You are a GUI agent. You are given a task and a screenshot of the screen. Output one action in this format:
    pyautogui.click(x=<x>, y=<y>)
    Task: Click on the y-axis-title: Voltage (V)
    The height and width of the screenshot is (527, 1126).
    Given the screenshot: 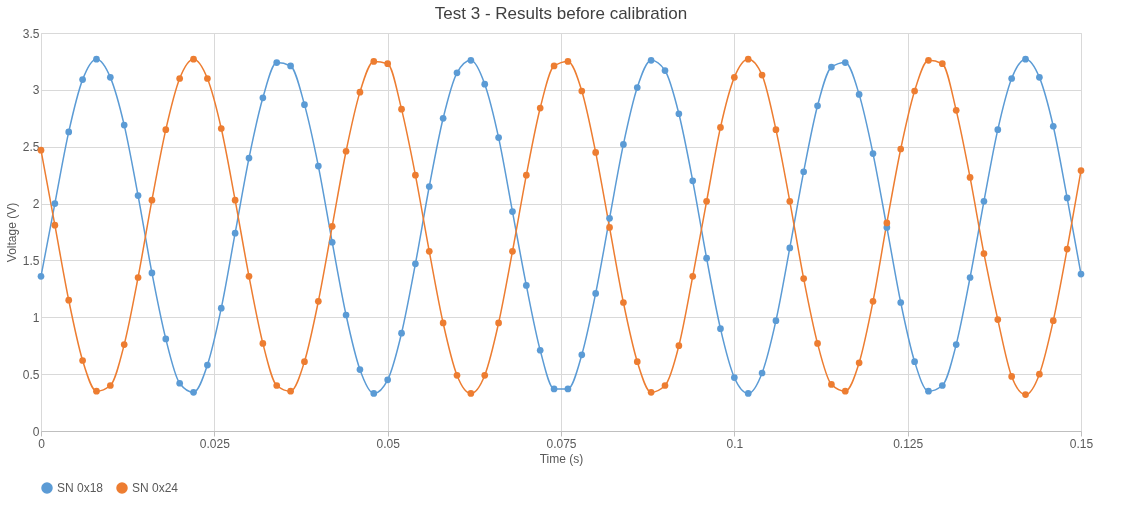 What is the action you would take?
    pyautogui.click(x=11, y=232)
    